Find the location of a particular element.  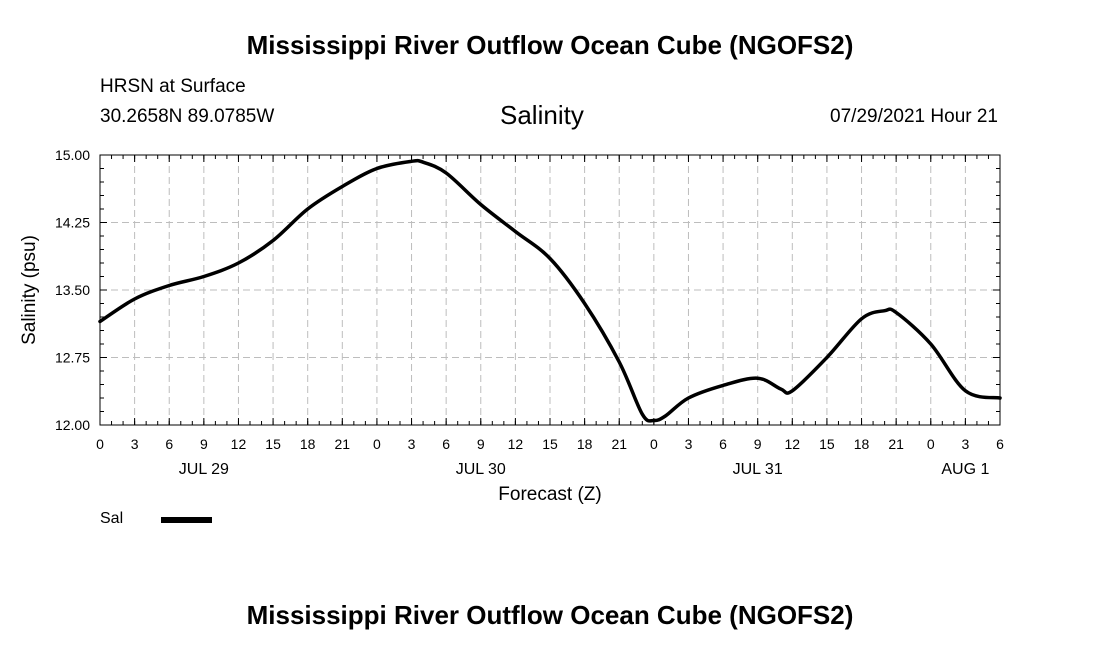

station-coordinates: 30.2658N 89.0785W is located at coordinates (187, 116).